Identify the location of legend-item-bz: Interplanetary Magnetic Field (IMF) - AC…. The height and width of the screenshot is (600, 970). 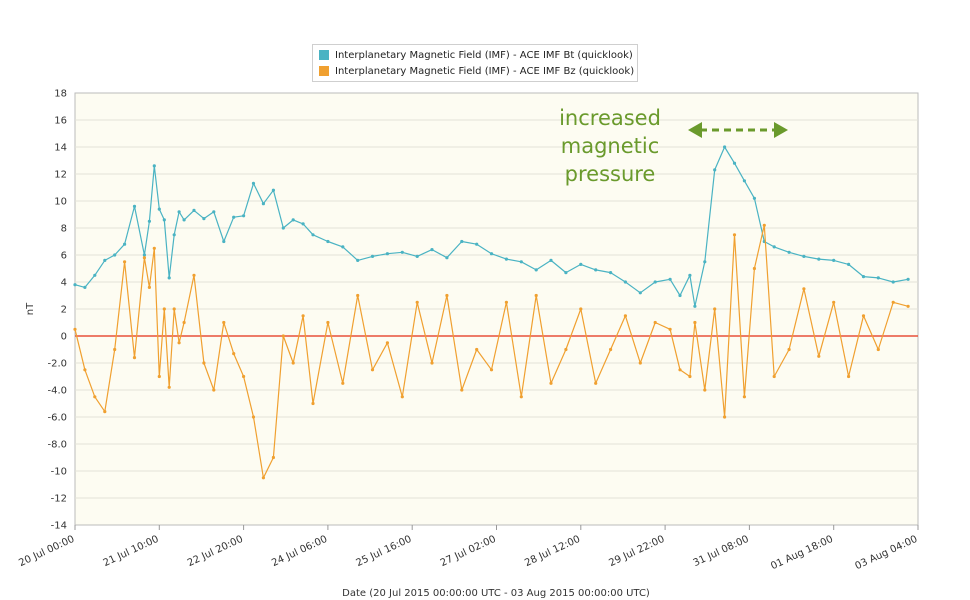
(476, 71).